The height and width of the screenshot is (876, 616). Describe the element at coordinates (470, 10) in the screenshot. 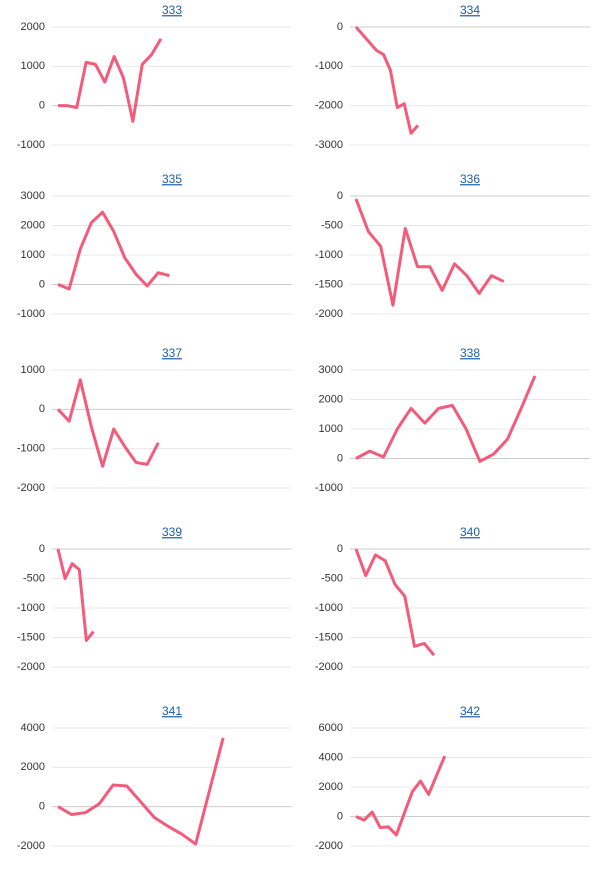

I see `chart-title: 334` at that location.